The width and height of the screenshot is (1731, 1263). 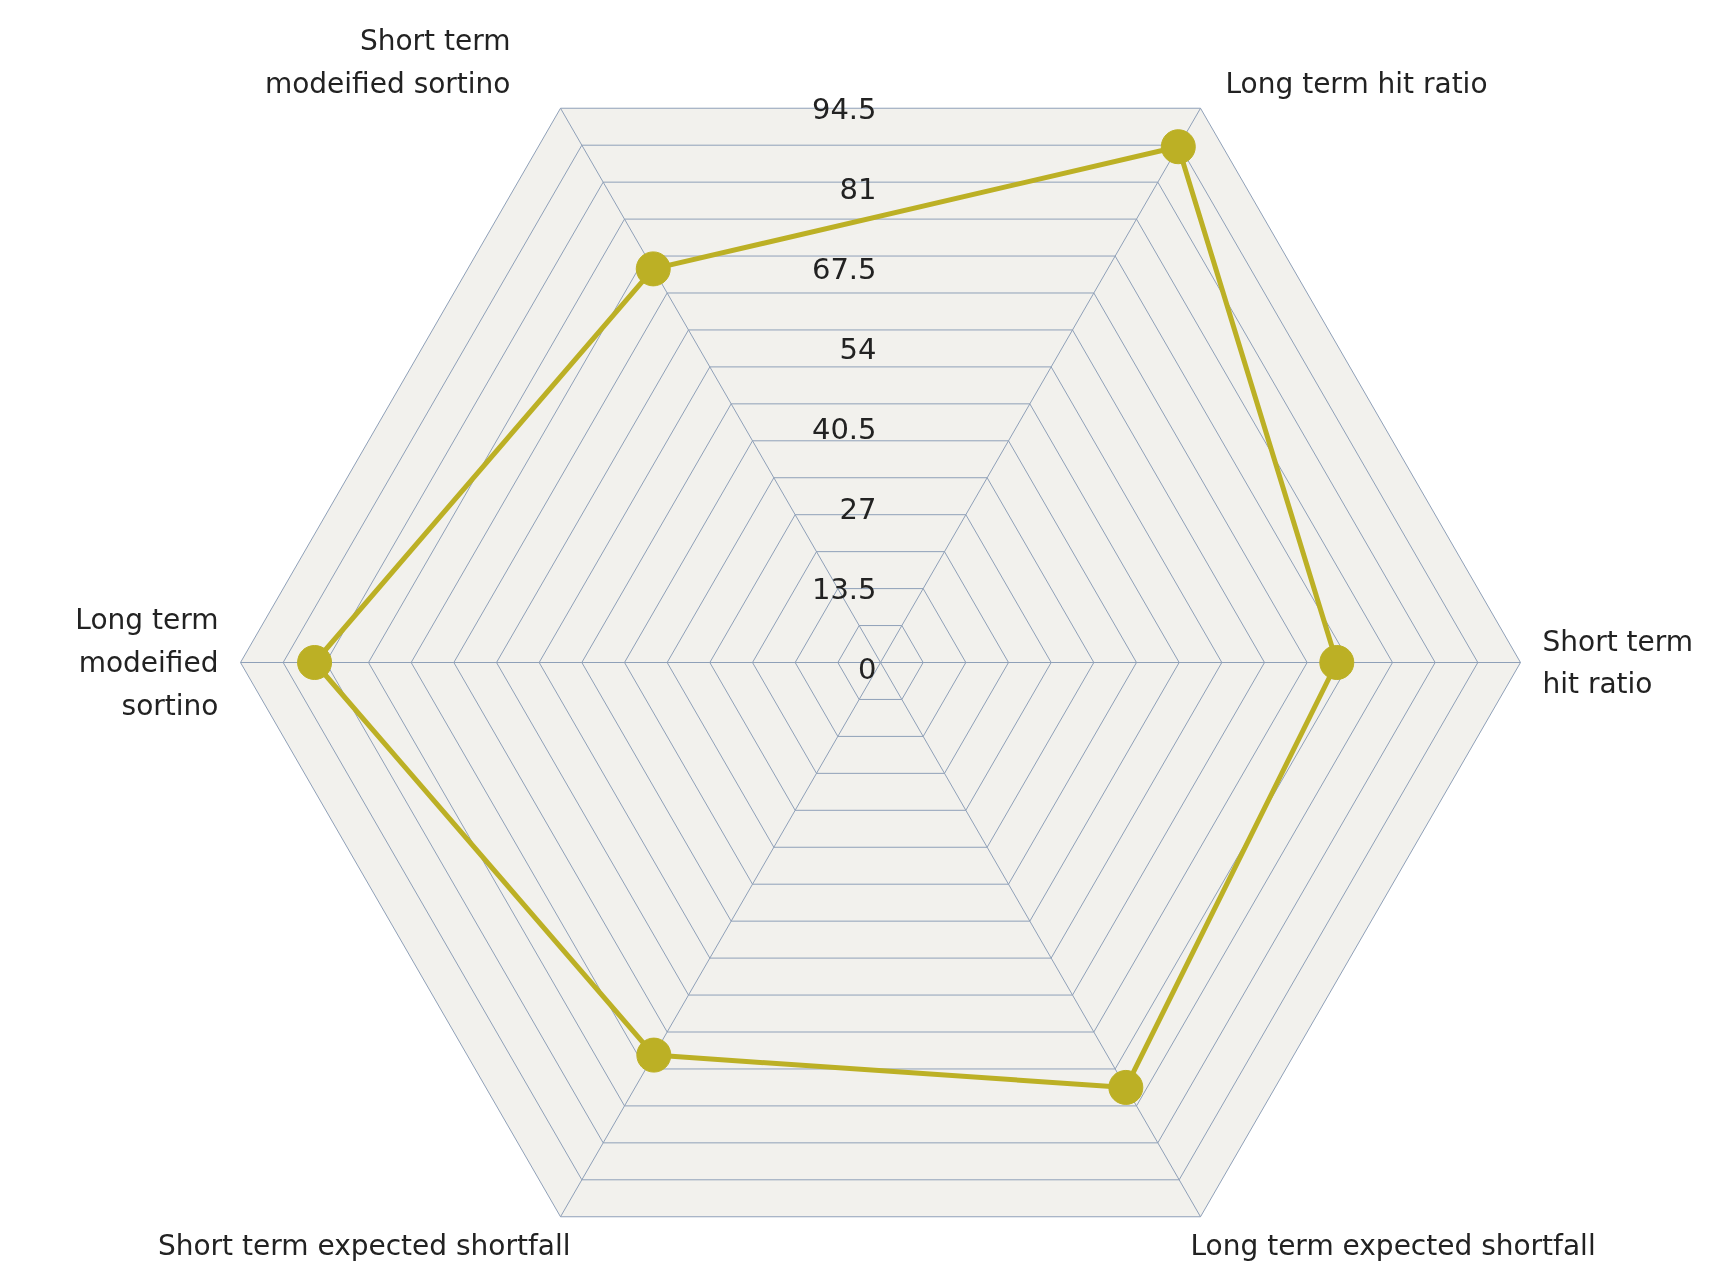 I want to click on y-tick-label: 67.5, so click(x=844, y=269).